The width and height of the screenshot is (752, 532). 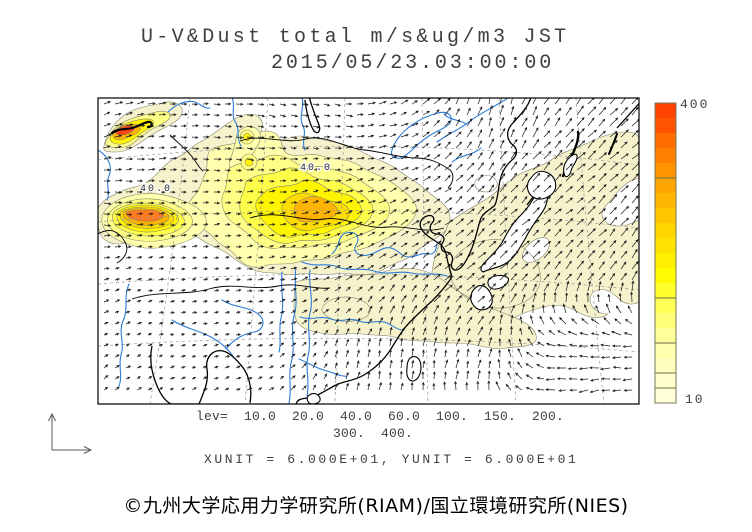 What do you see at coordinates (391, 459) in the screenshot?
I see `axis-units-line: XUNIT = 6.000E+01, YUNIT = 6.000E+01` at bounding box center [391, 459].